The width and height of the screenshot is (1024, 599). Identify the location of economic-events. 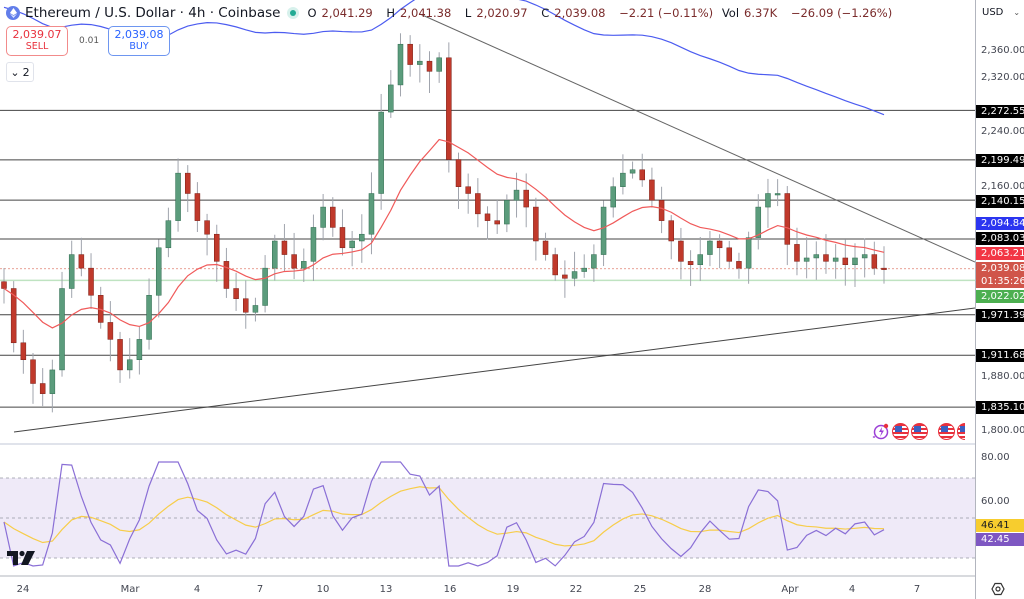
(918, 431).